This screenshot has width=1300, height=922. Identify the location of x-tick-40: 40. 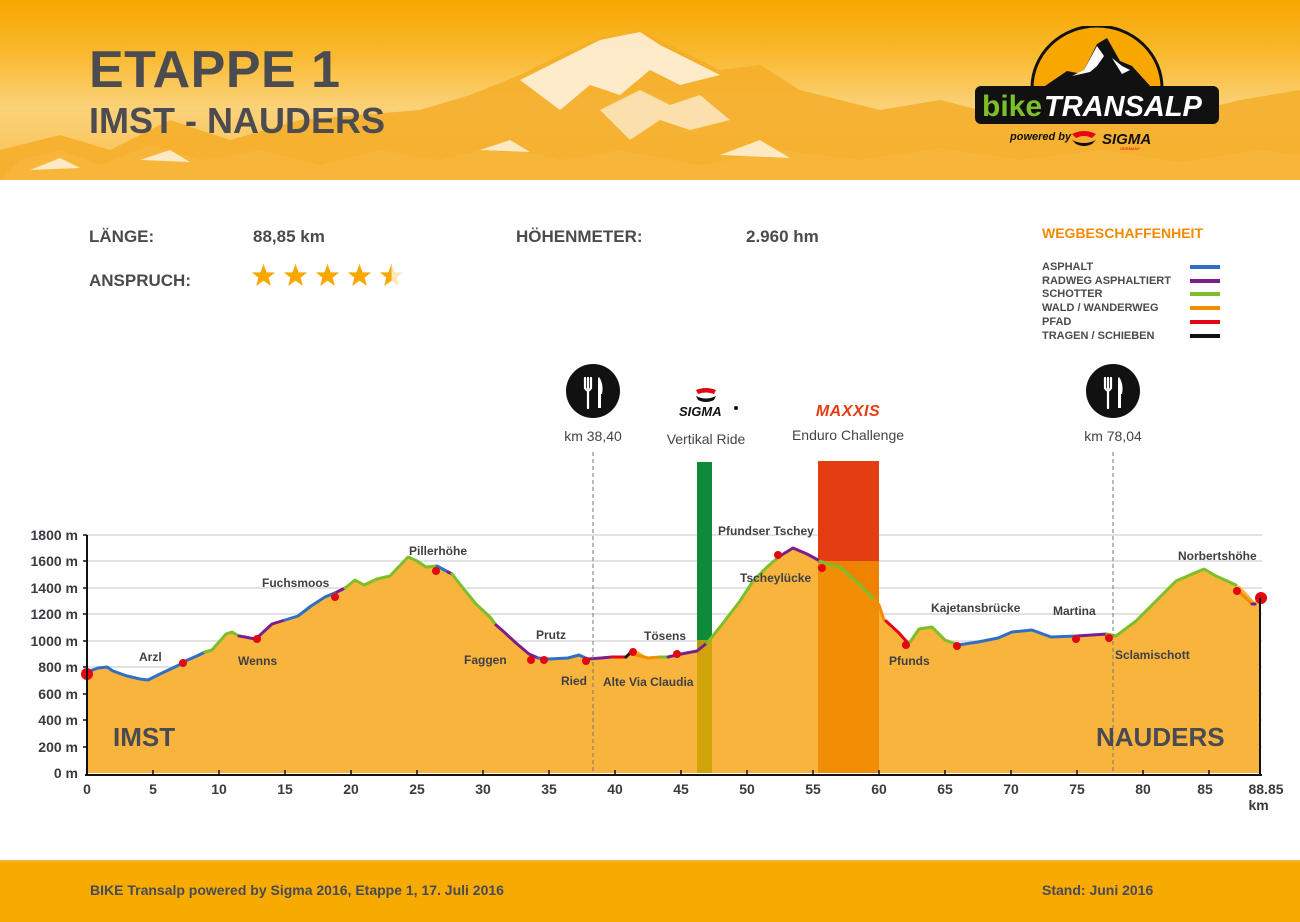
(615, 789).